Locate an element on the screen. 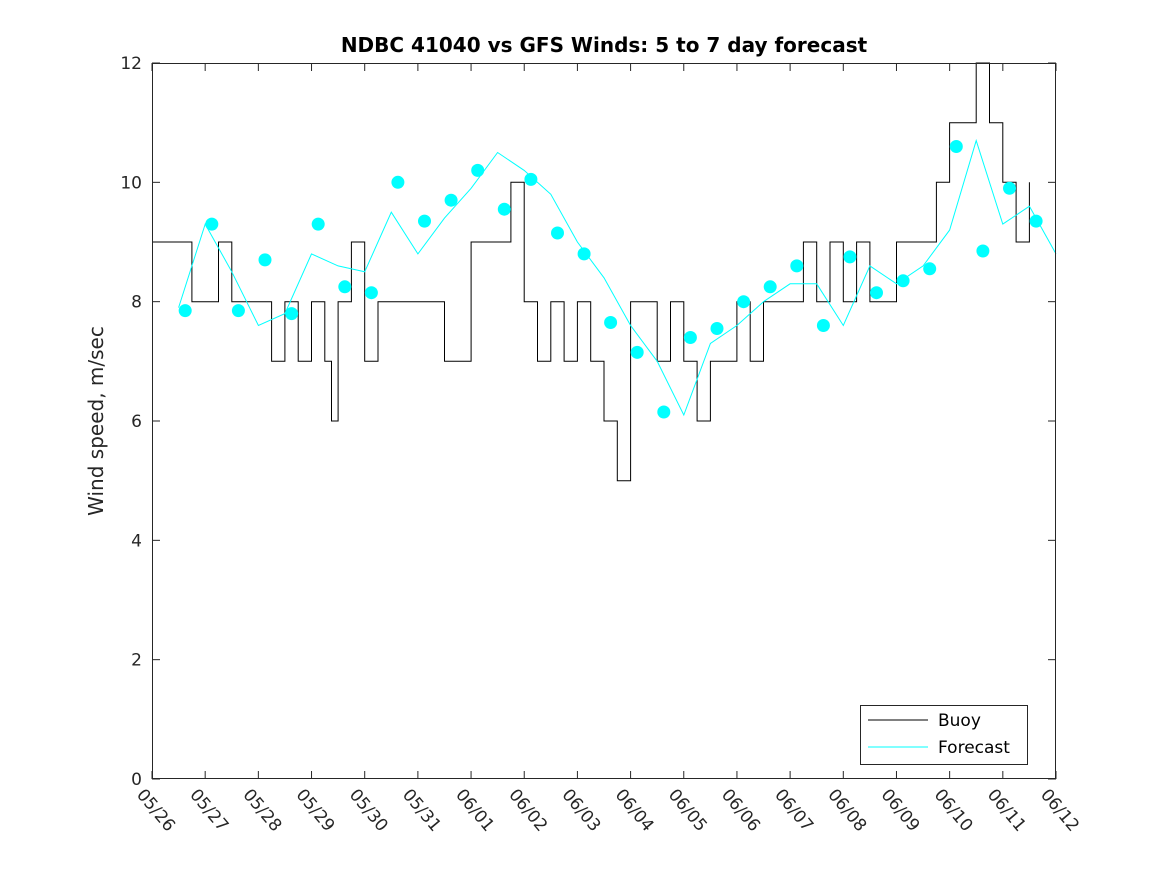 The image size is (1167, 875). y-tick-label: 6 is located at coordinates (136, 422).